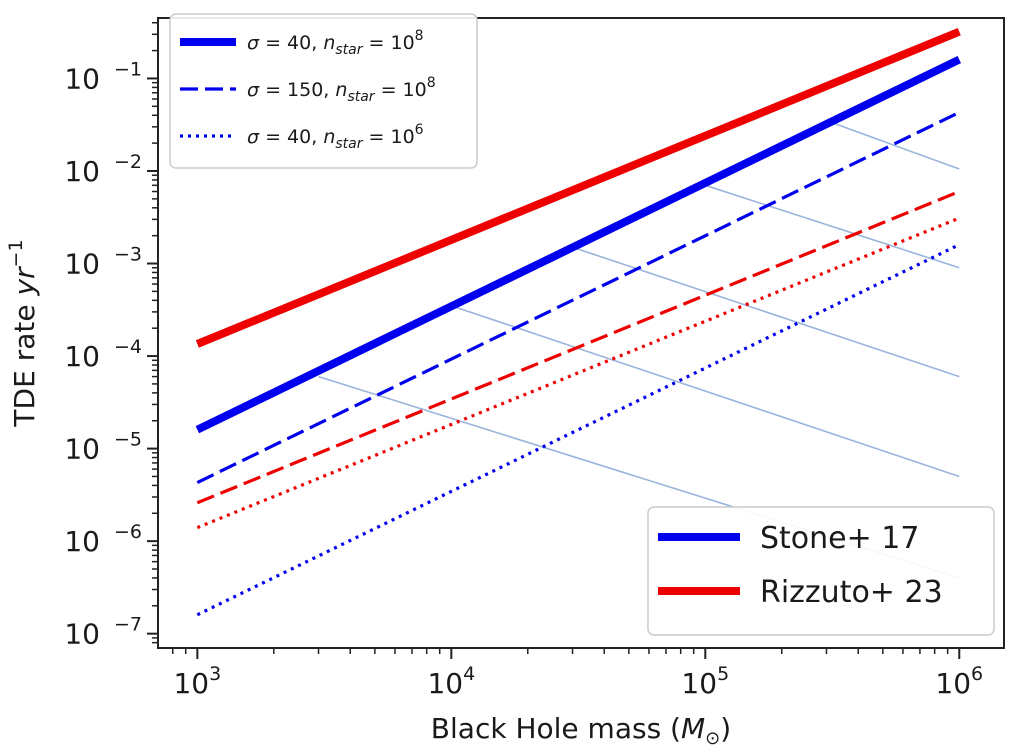 This screenshot has height=749, width=1020. Describe the element at coordinates (851, 592) in the screenshot. I see `legend-model-label: Rizzuto+ 23` at that location.